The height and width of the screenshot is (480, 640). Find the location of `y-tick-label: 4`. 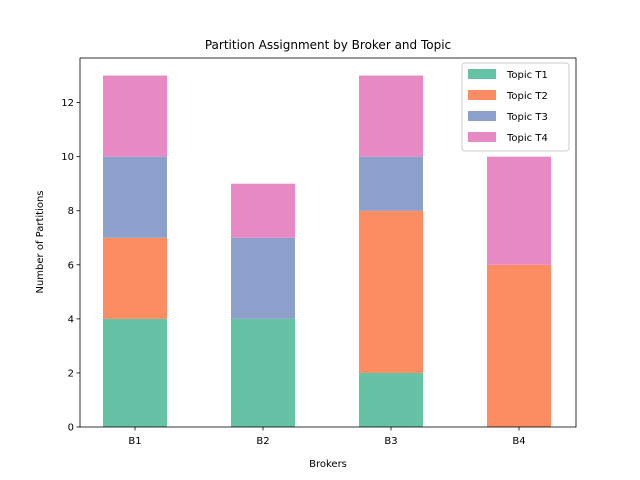

y-tick-label: 4 is located at coordinates (71, 319).